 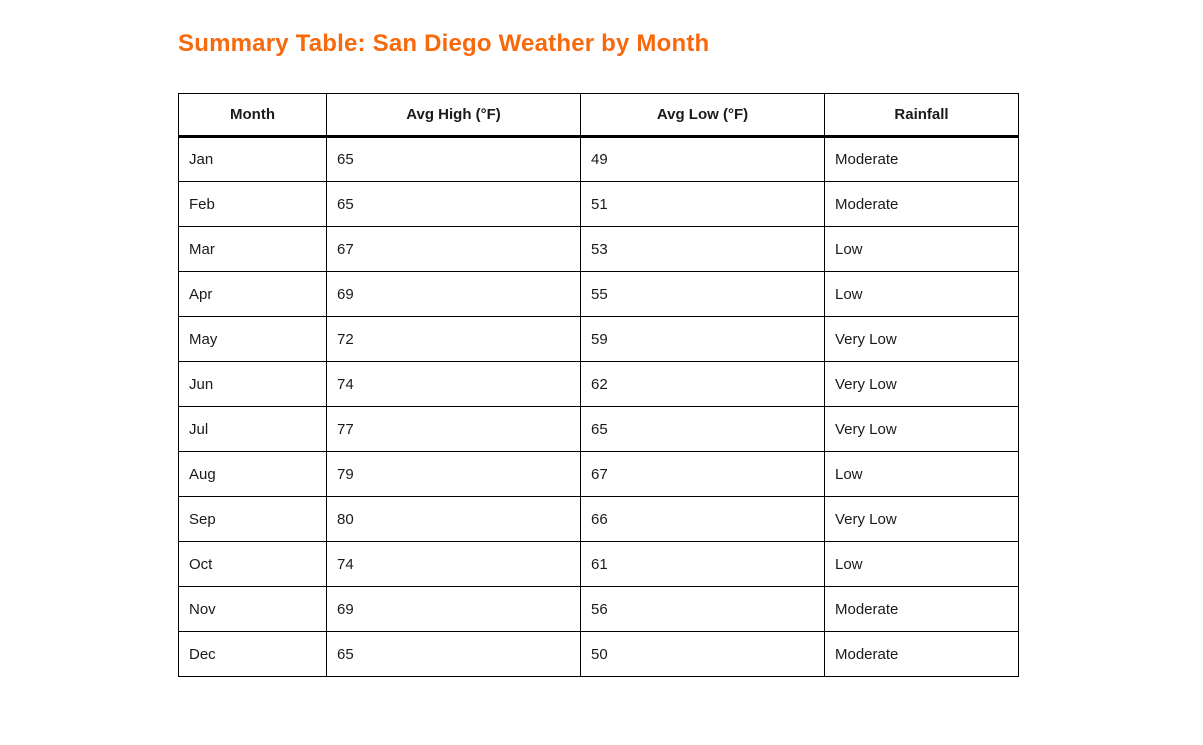 I want to click on table-row: Feb 65 51 Moderate, so click(x=598, y=204).